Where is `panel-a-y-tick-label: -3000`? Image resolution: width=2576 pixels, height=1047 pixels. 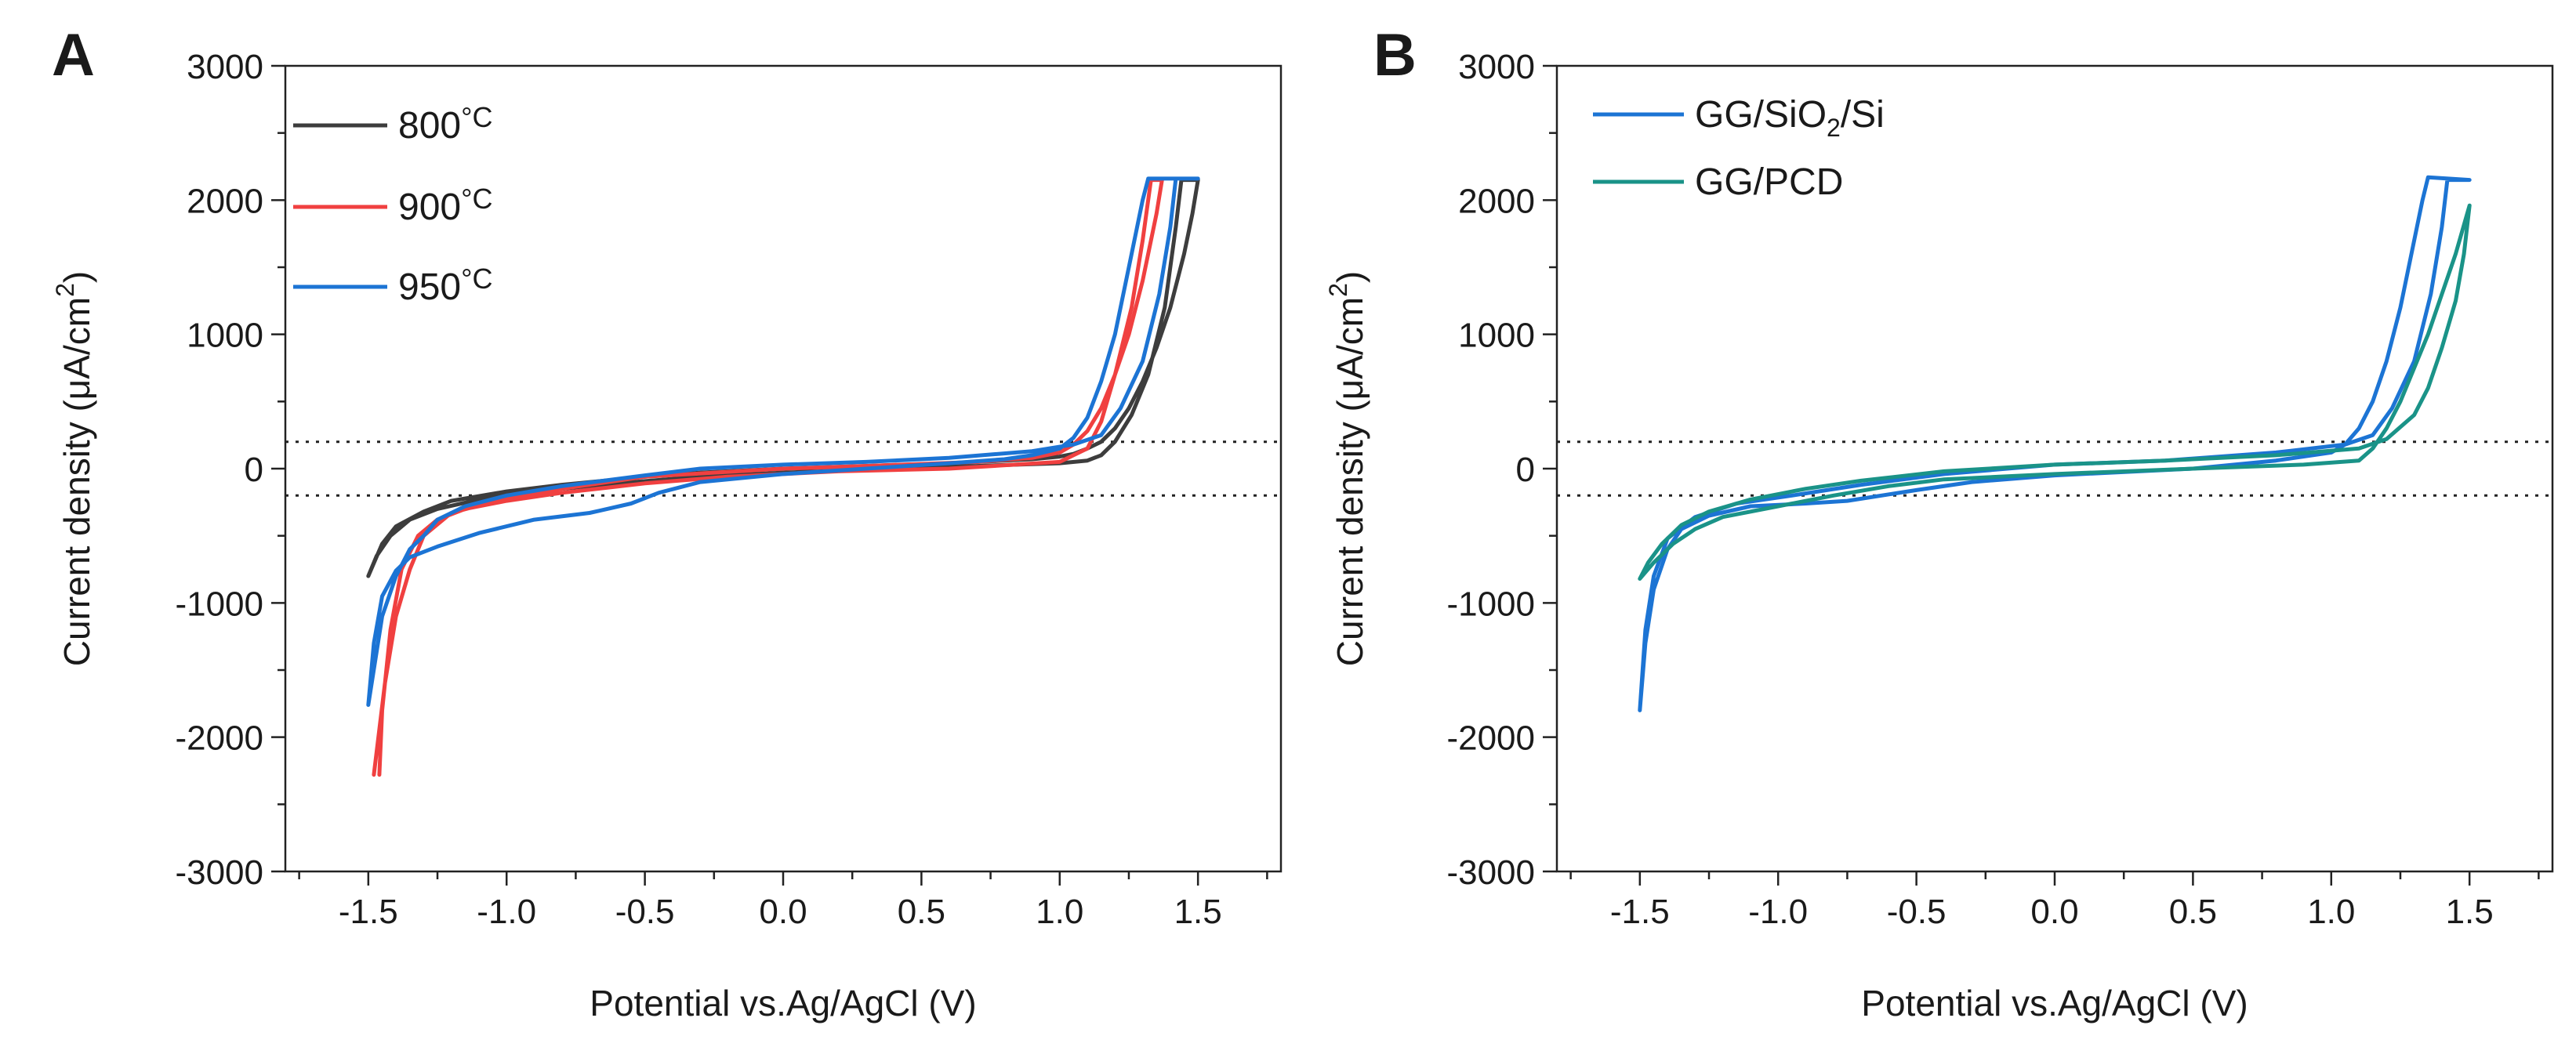
panel-a-y-tick-label: -3000 is located at coordinates (219, 872).